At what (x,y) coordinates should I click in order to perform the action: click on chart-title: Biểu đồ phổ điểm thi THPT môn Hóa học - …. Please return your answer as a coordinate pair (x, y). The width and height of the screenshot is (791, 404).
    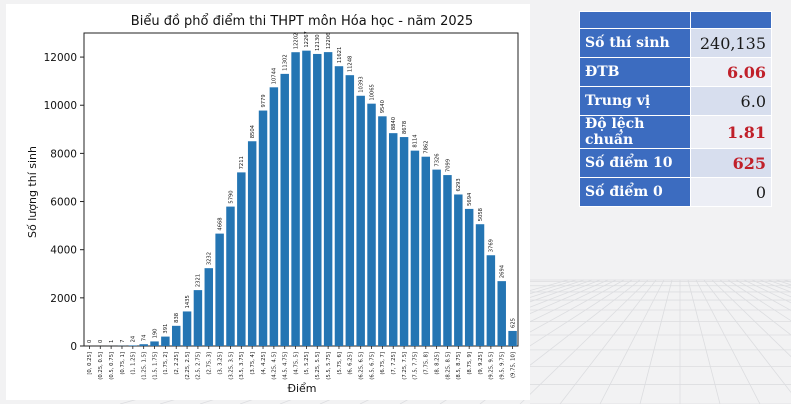
    Looking at the image, I should click on (302, 21).